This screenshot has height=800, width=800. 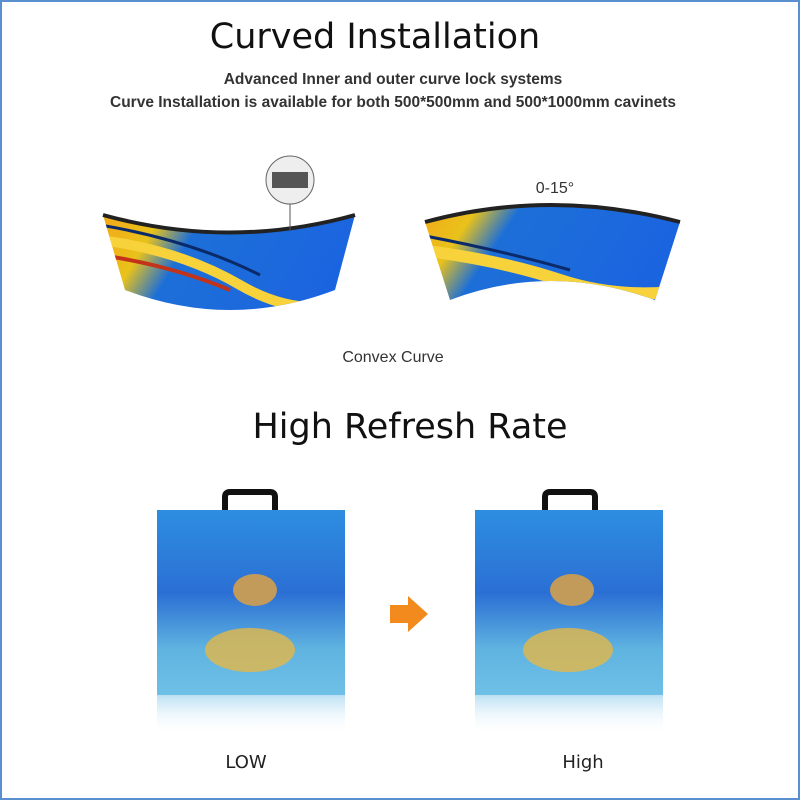 I want to click on label: High, so click(x=582, y=762).